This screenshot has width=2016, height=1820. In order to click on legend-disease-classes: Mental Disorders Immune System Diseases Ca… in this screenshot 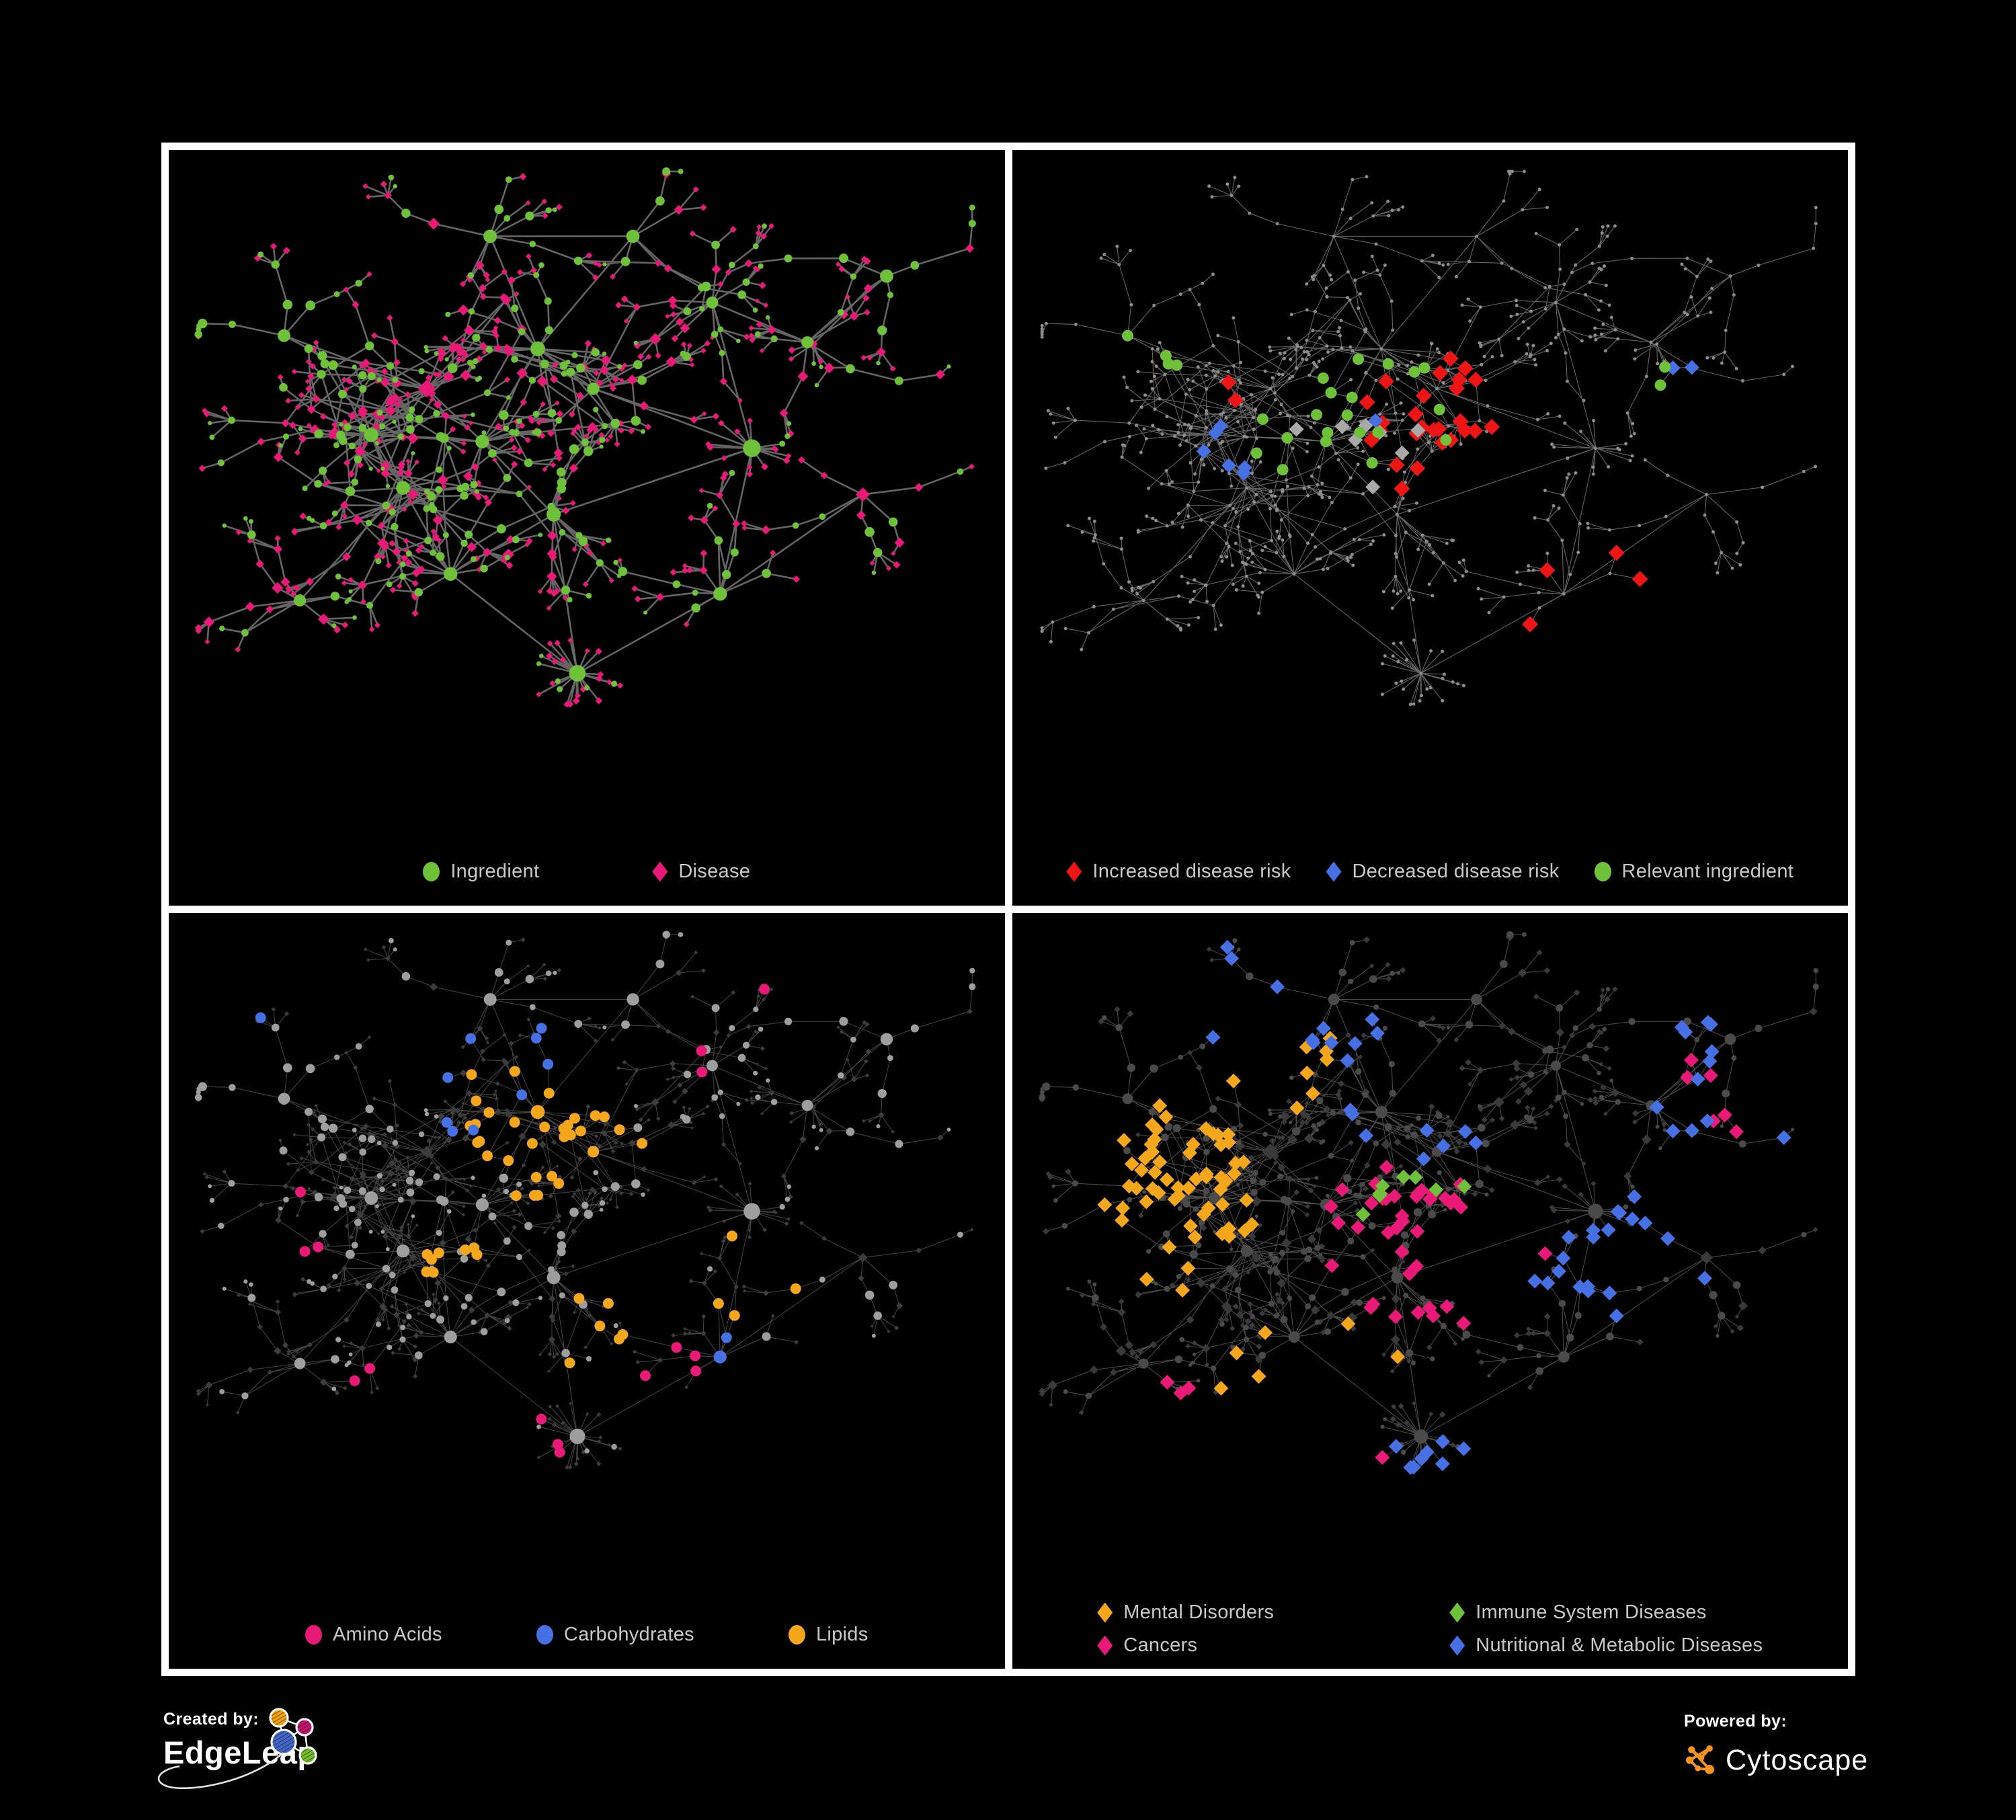, I will do `click(1430, 1629)`.